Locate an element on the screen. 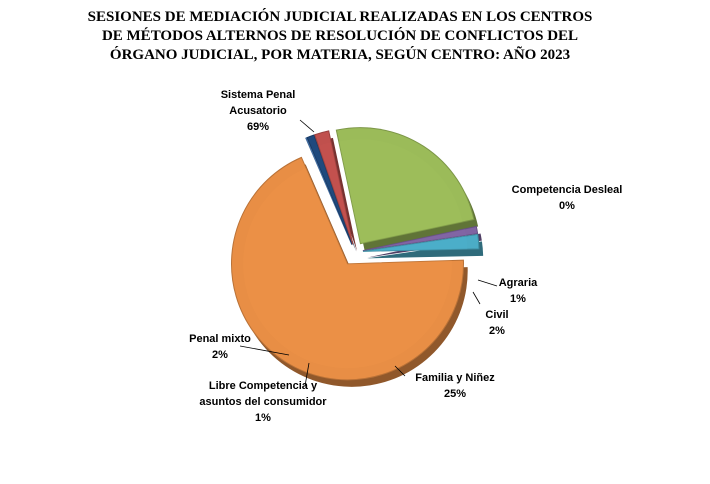  slice-name-label: Acusatorio is located at coordinates (258, 111).